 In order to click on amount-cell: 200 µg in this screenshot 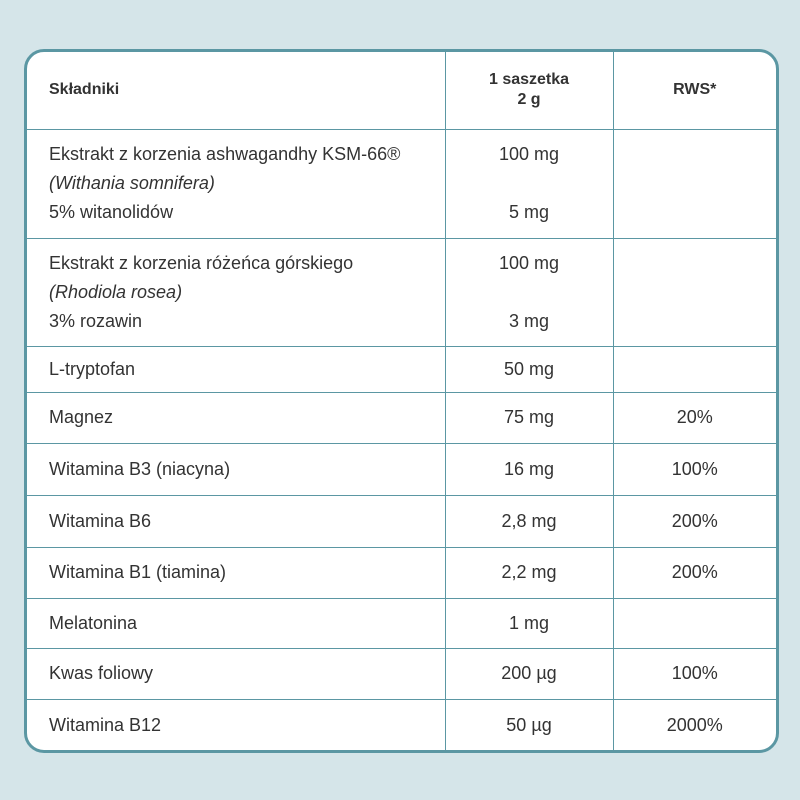, I will do `click(528, 674)`.